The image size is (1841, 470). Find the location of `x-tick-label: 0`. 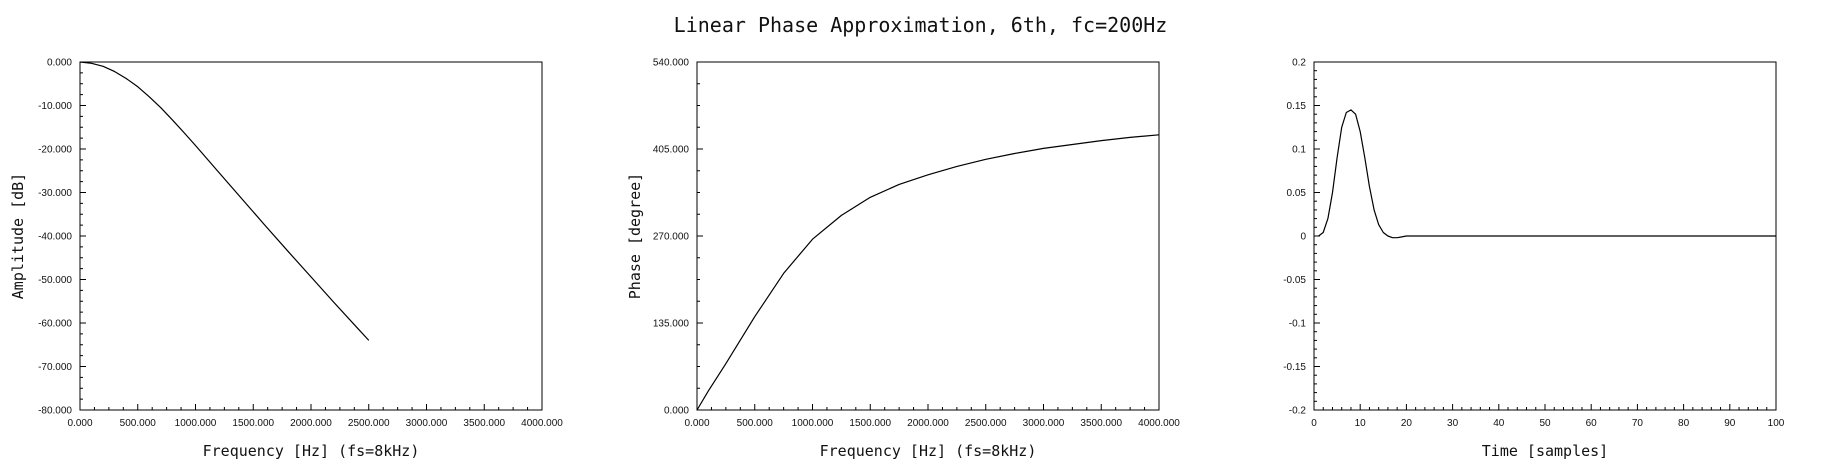

x-tick-label: 0 is located at coordinates (1314, 423).